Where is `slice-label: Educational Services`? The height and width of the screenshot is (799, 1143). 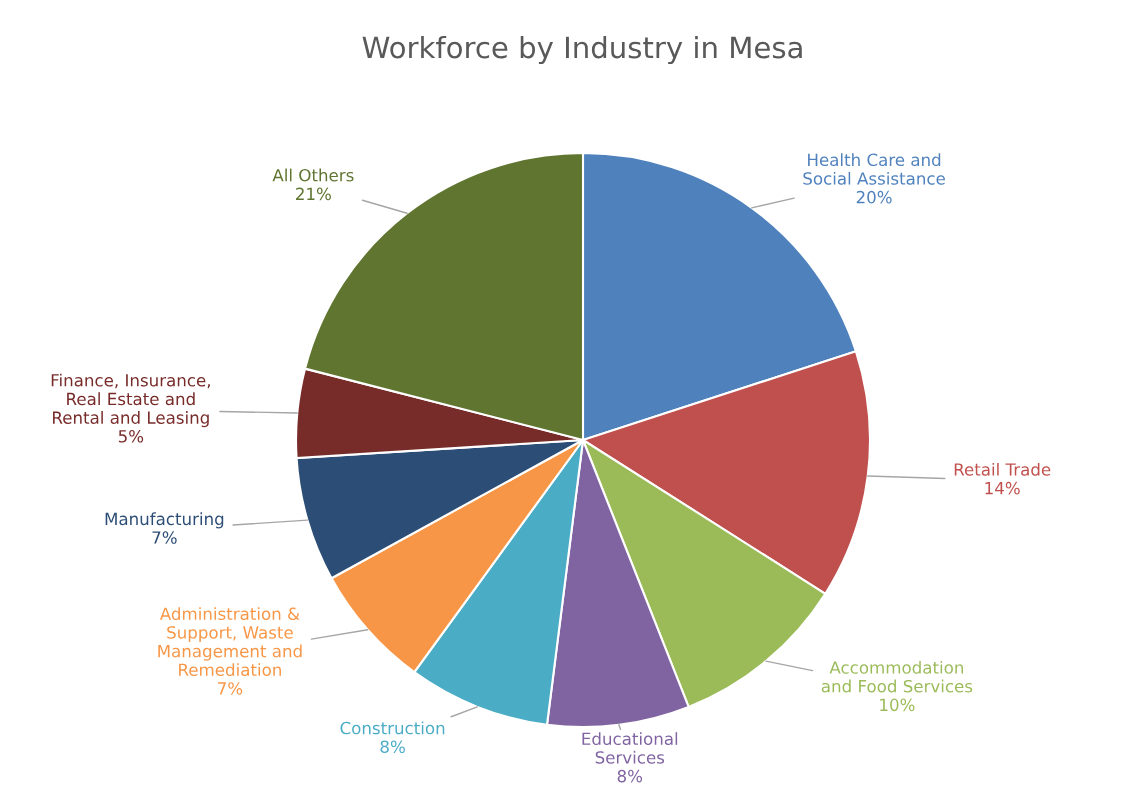
slice-label: Educational Services is located at coordinates (630, 748).